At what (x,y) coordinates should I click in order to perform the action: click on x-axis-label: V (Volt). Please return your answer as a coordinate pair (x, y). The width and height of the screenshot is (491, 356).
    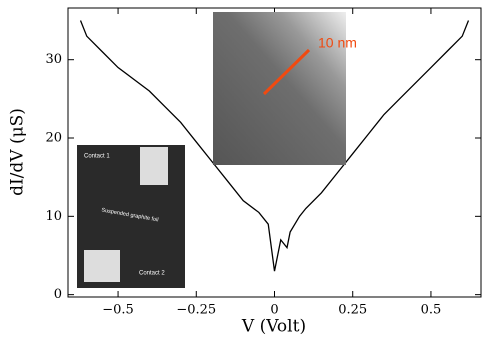
    Looking at the image, I should click on (273, 327).